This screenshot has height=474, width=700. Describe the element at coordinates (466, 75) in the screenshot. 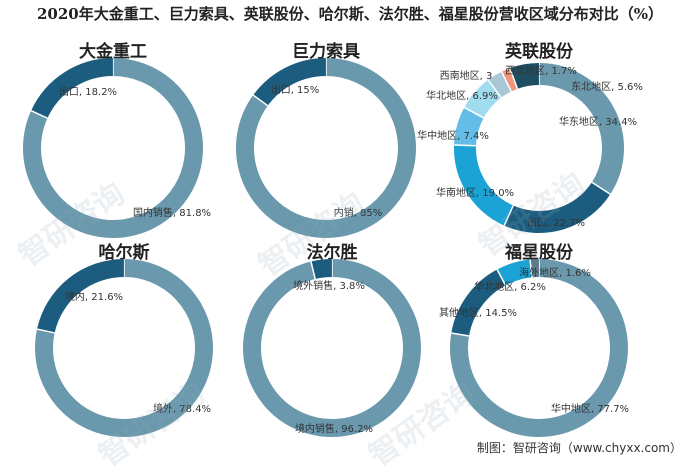

I see `data-label: 西南地区, 3` at that location.